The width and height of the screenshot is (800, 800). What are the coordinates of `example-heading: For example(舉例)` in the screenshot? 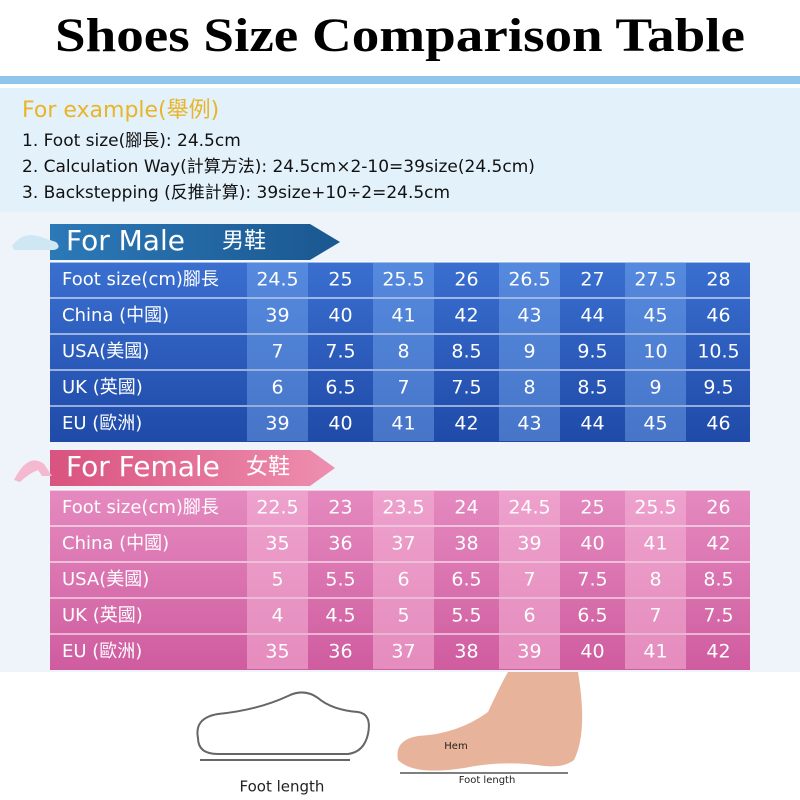 It's located at (120, 110).